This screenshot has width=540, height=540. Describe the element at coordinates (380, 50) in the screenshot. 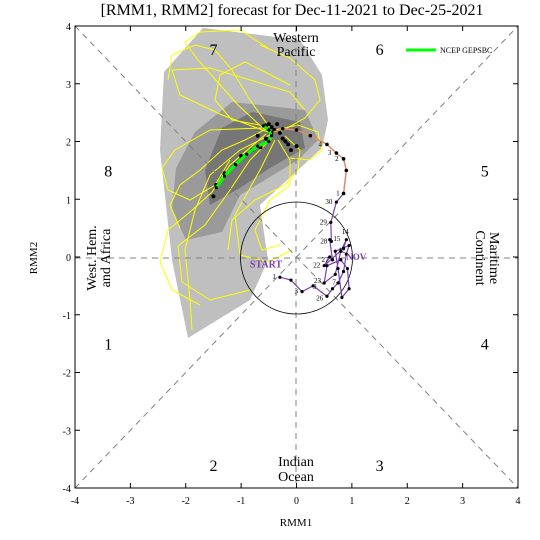

I see `phase-label: 6` at that location.